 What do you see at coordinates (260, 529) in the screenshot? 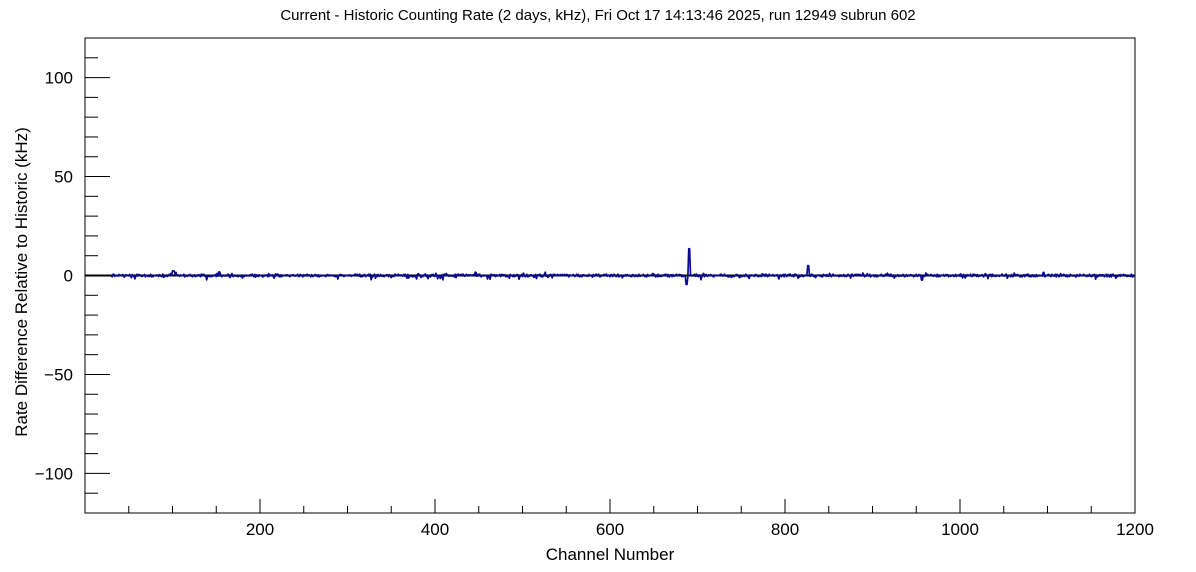
I see `x-tick-label: 200` at bounding box center [260, 529].